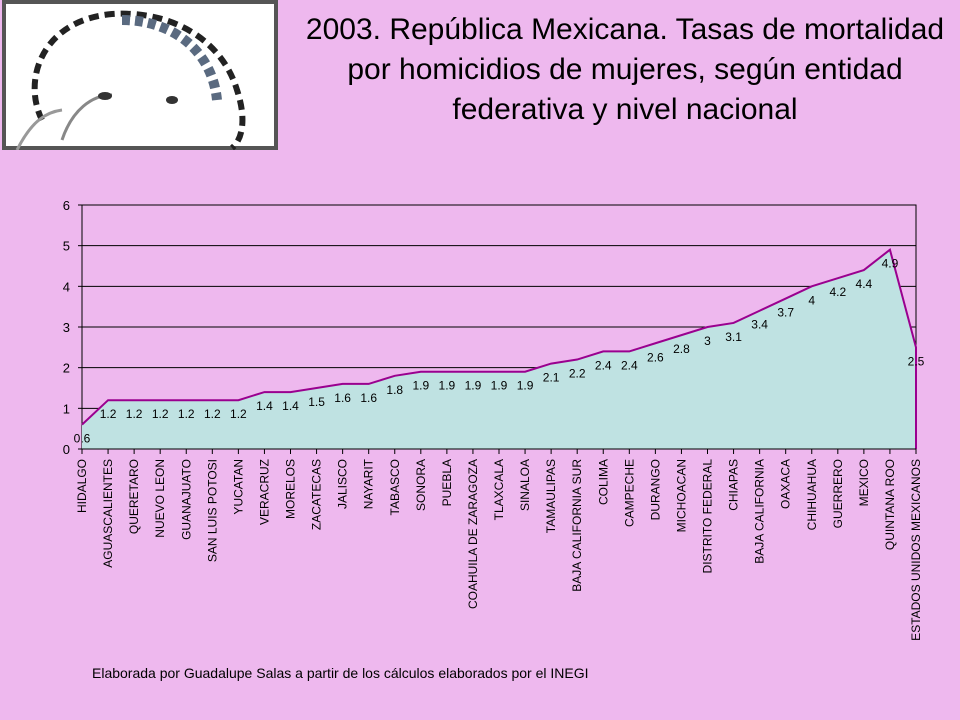  I want to click on data-label: 4, so click(811, 300).